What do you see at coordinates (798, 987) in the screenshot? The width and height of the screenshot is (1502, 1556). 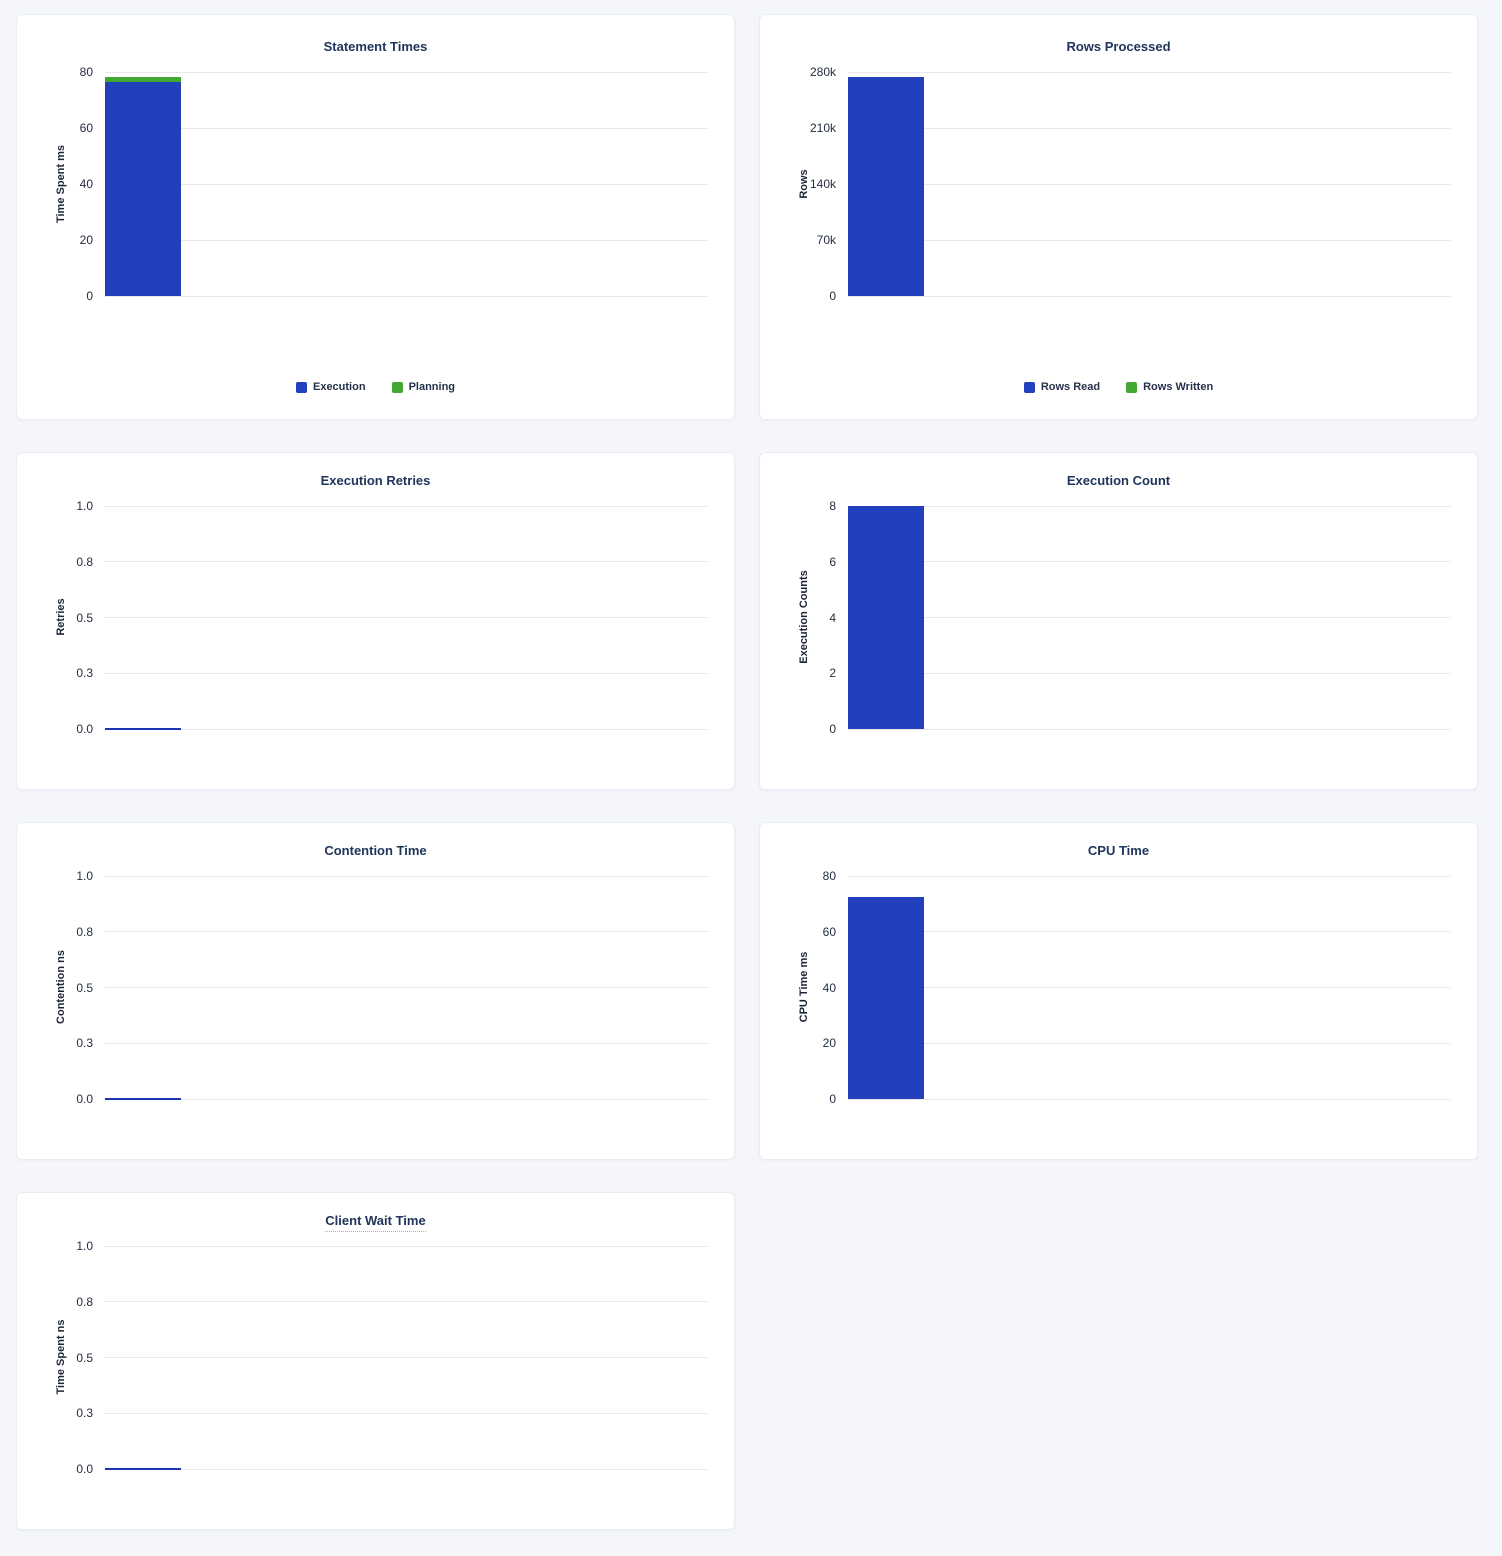 I see `y-axis-ticks: 0 20 40 60 80` at bounding box center [798, 987].